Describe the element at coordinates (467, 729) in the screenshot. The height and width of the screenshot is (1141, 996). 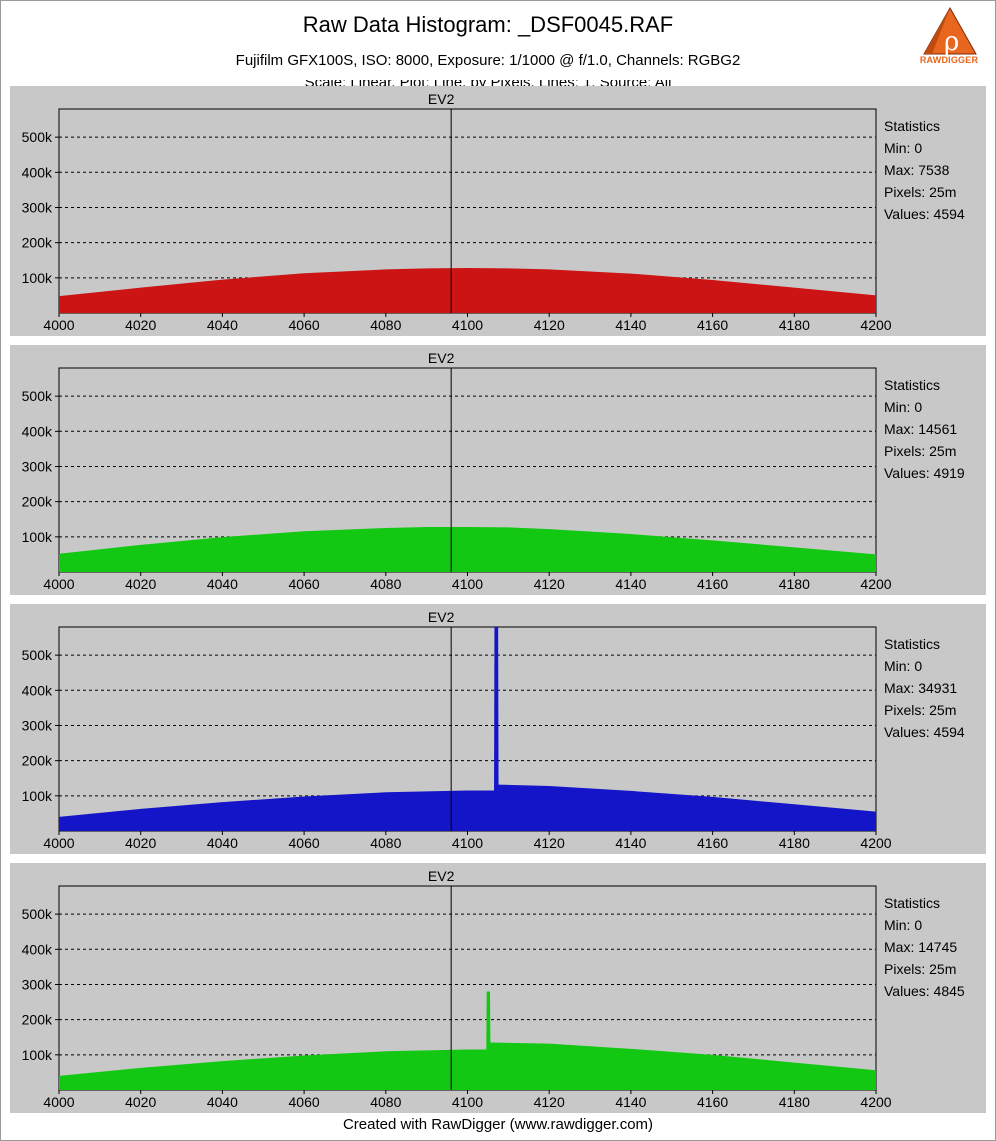
I see `histogram-area-b` at that location.